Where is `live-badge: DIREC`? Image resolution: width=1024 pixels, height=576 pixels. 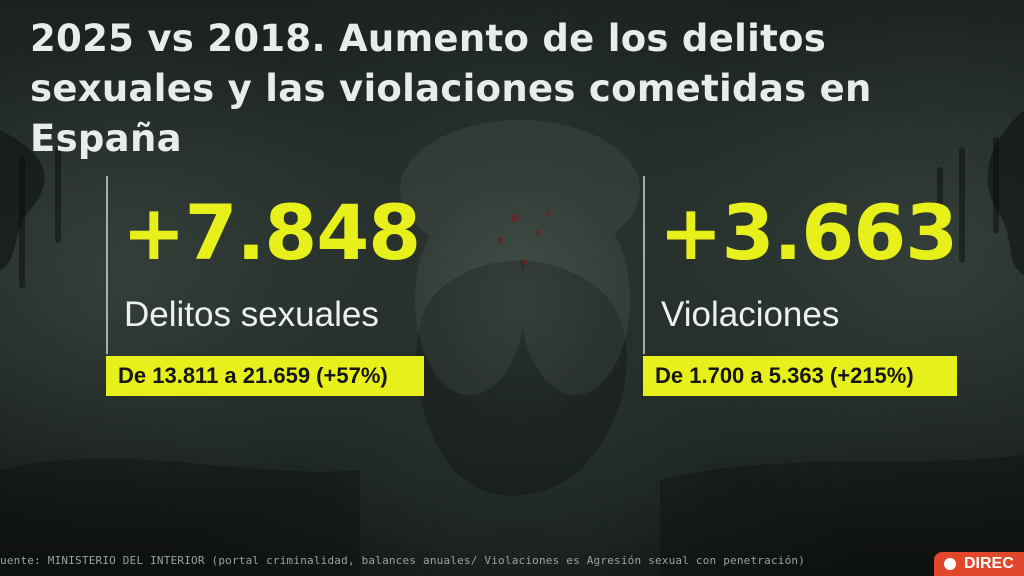 live-badge: DIREC is located at coordinates (979, 564).